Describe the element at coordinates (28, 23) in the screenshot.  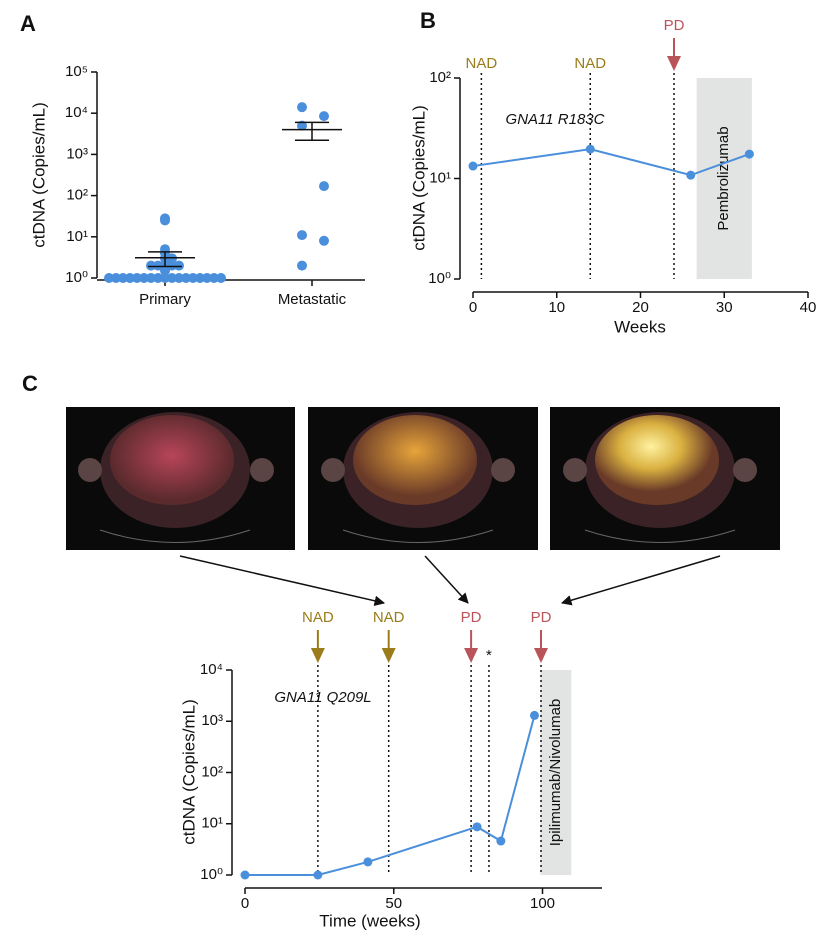
I see `panel-label: A` at that location.